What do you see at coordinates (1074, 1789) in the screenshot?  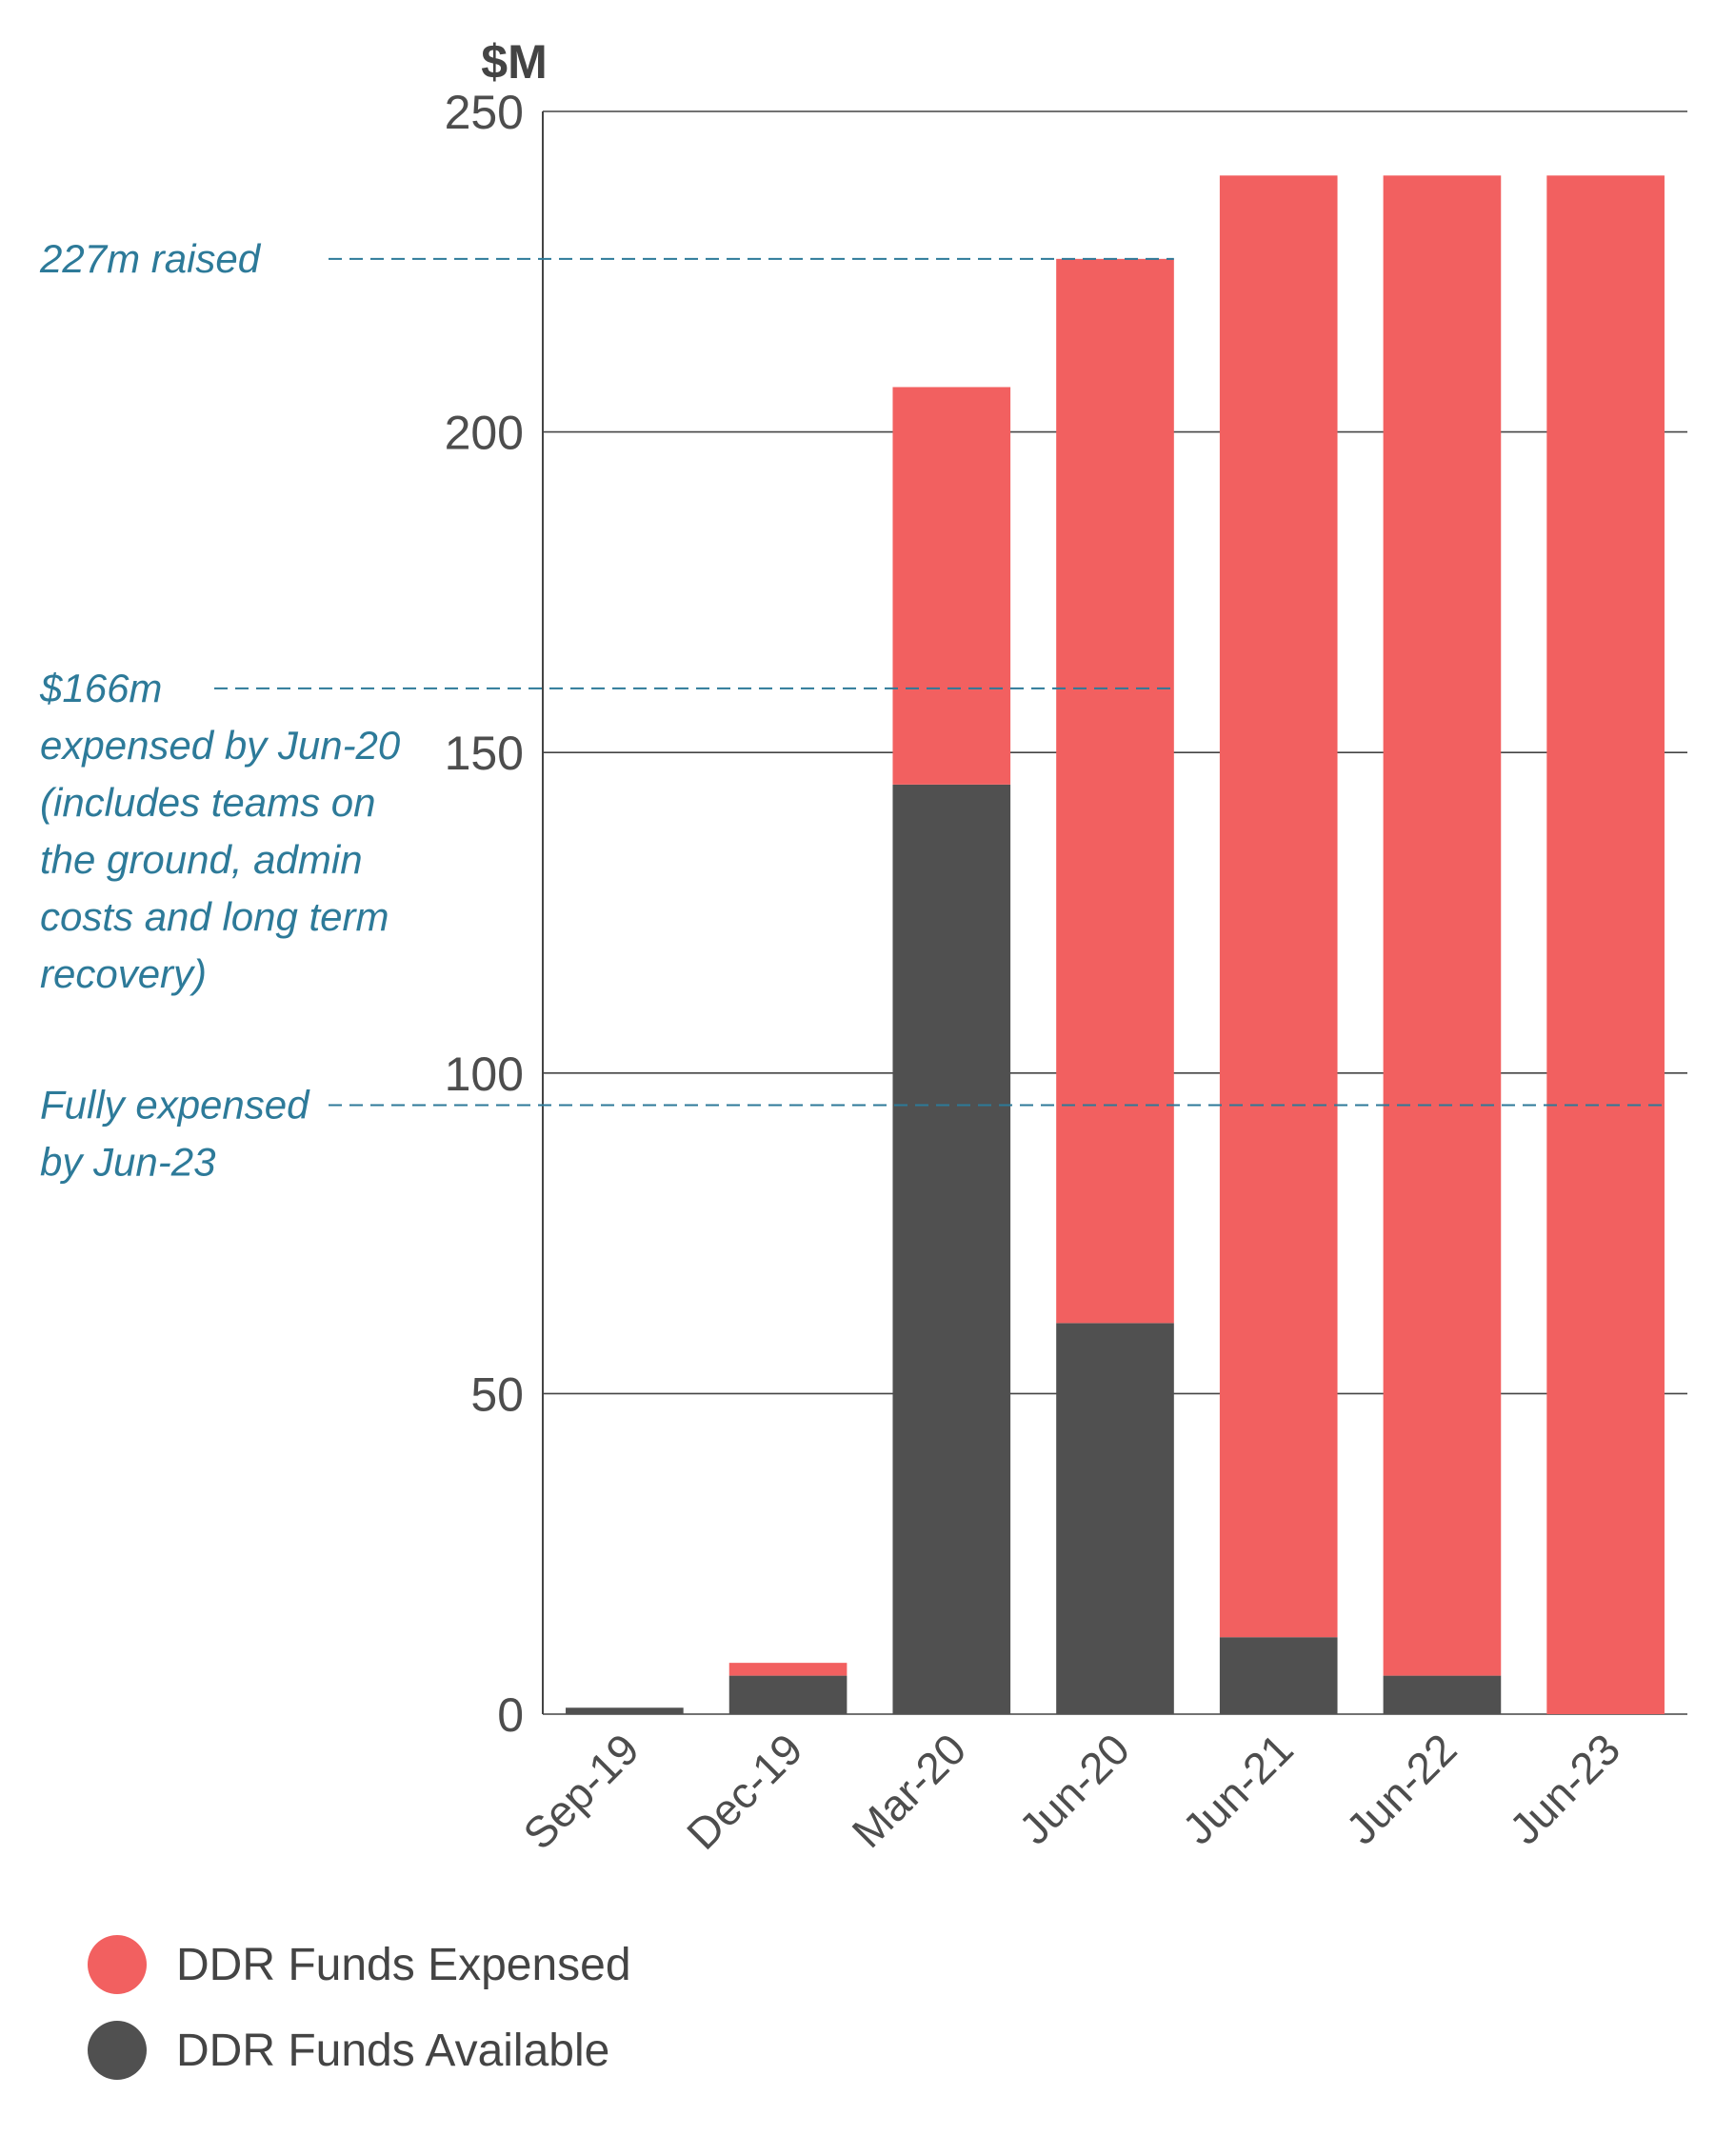 I see `x-tick-label: Jun-20` at bounding box center [1074, 1789].